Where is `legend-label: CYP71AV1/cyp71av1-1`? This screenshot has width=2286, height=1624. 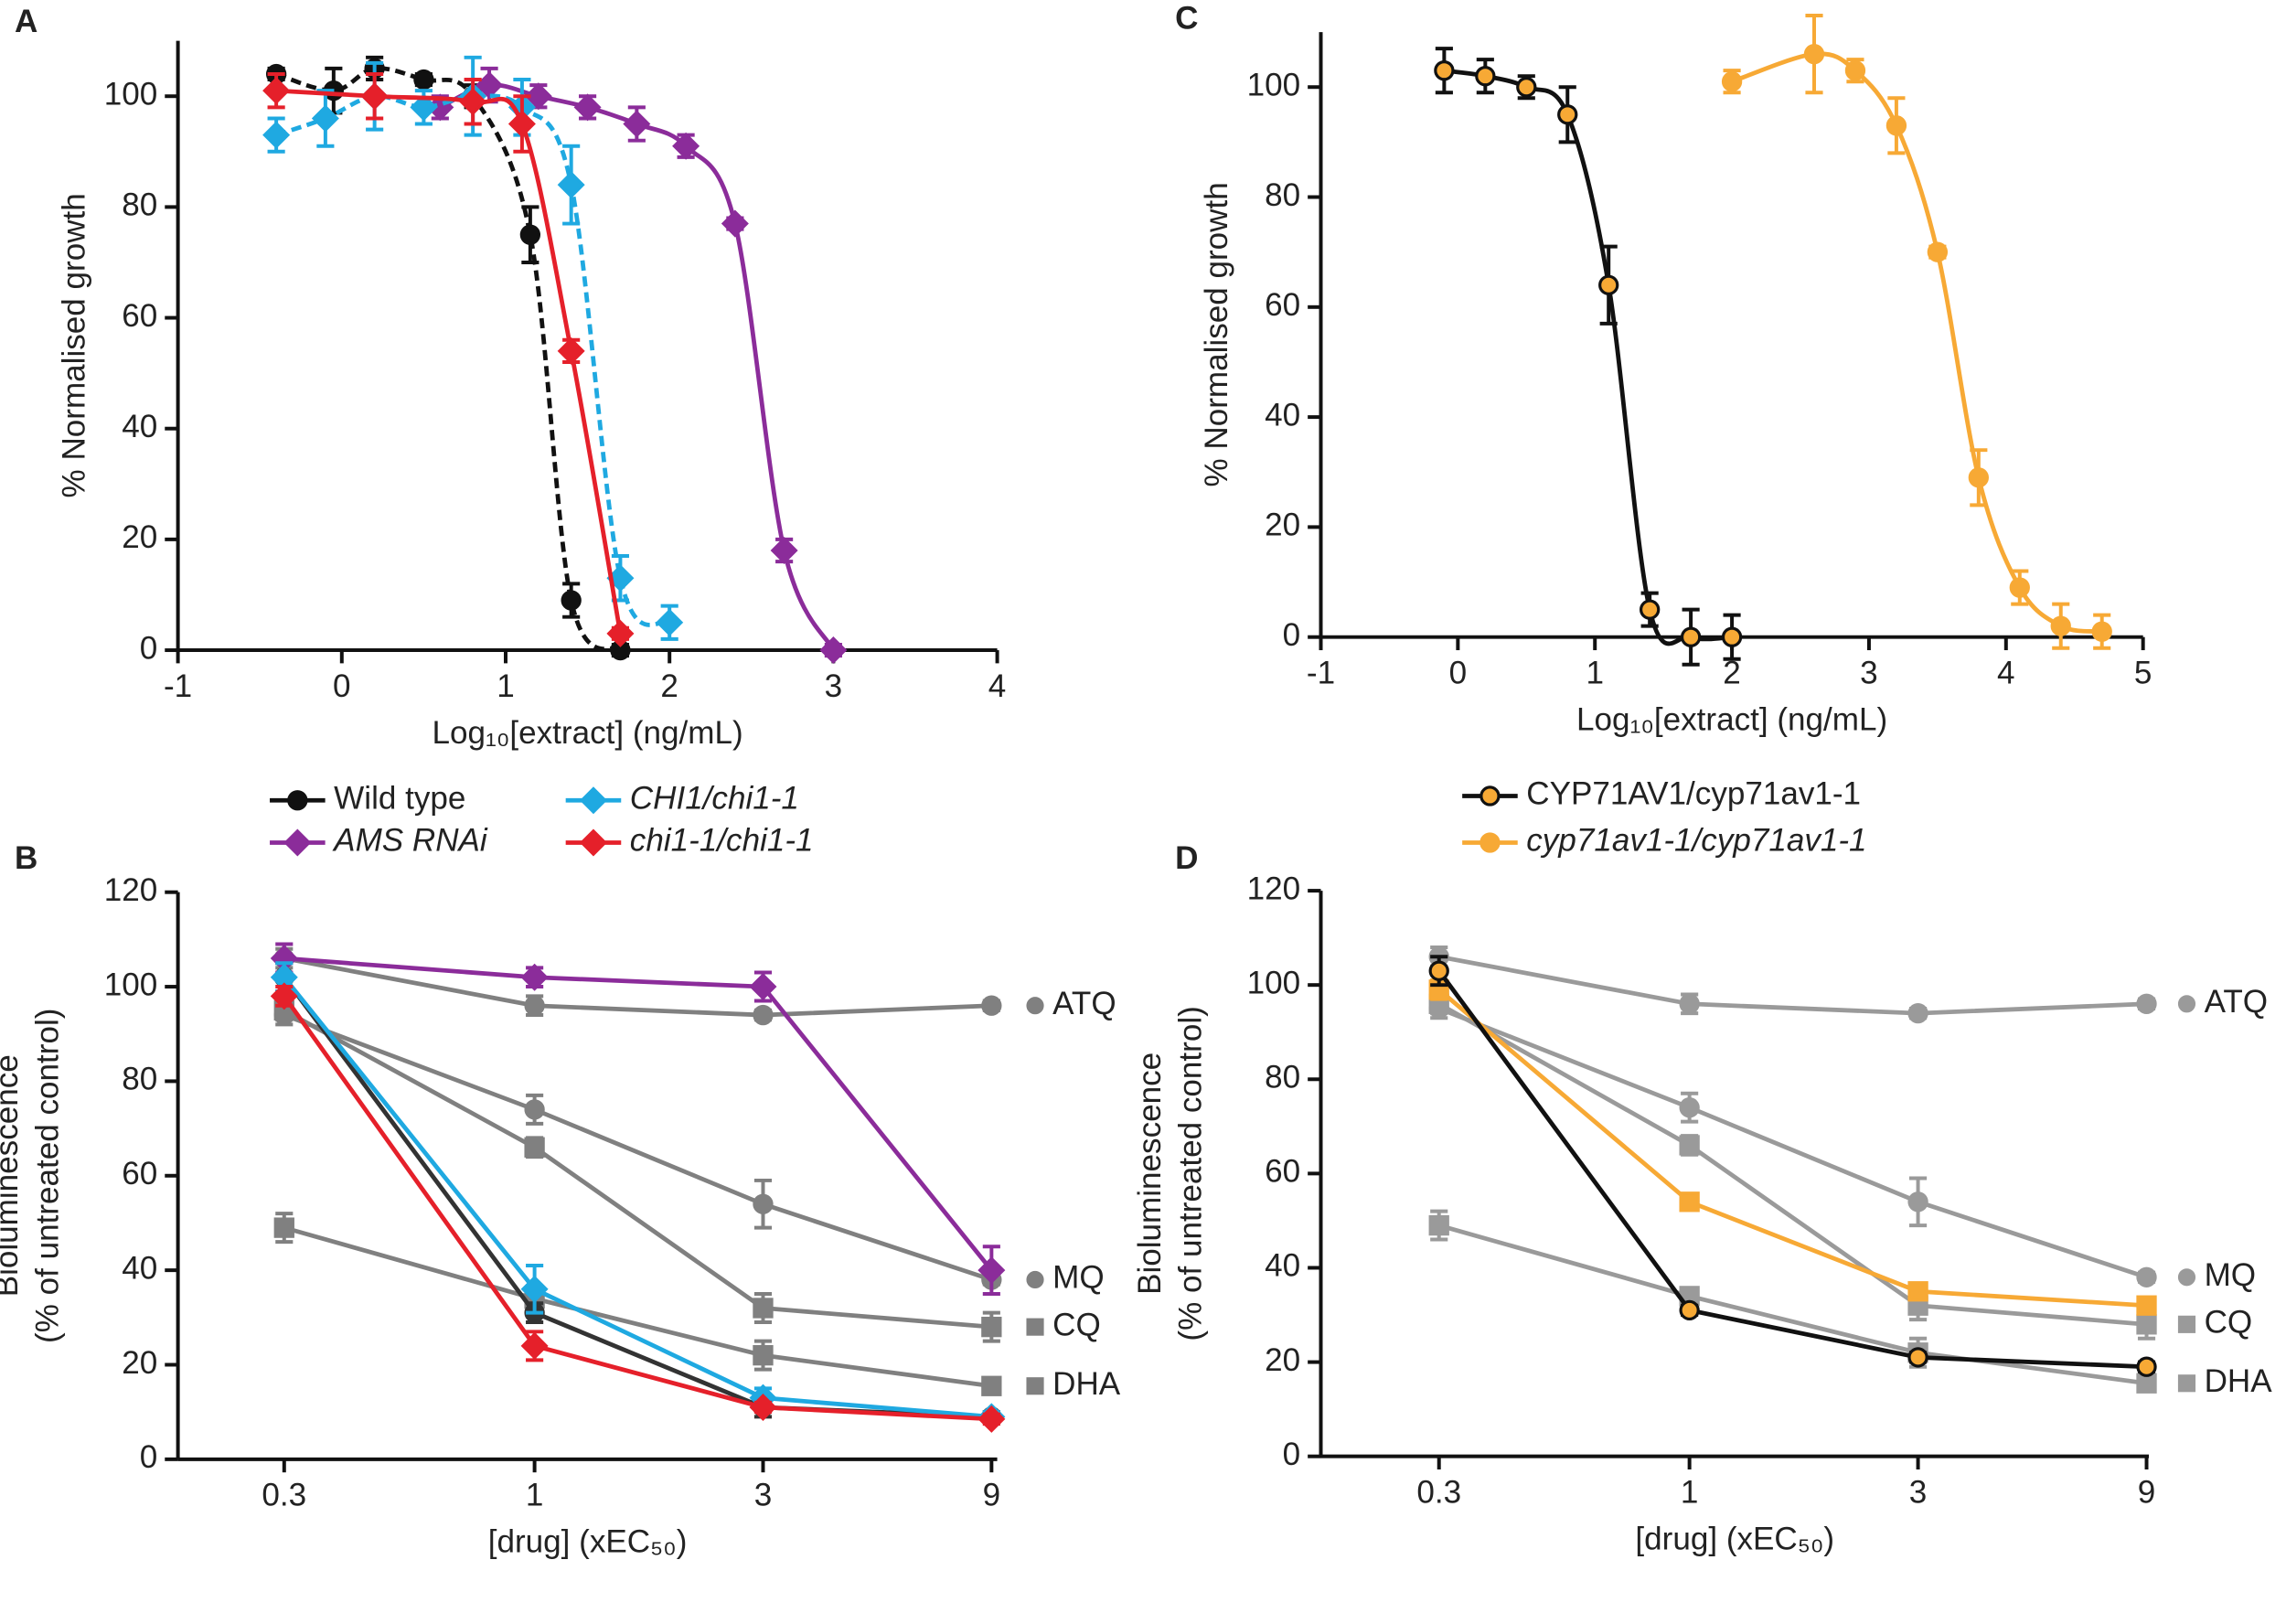 legend-label: CYP71AV1/cyp71av1-1 is located at coordinates (1693, 794).